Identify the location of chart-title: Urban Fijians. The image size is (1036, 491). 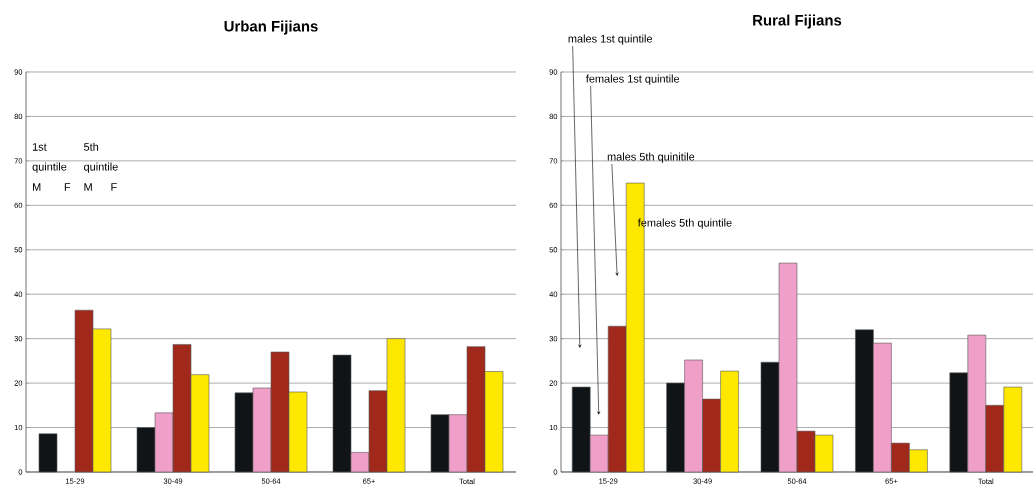
(271, 27).